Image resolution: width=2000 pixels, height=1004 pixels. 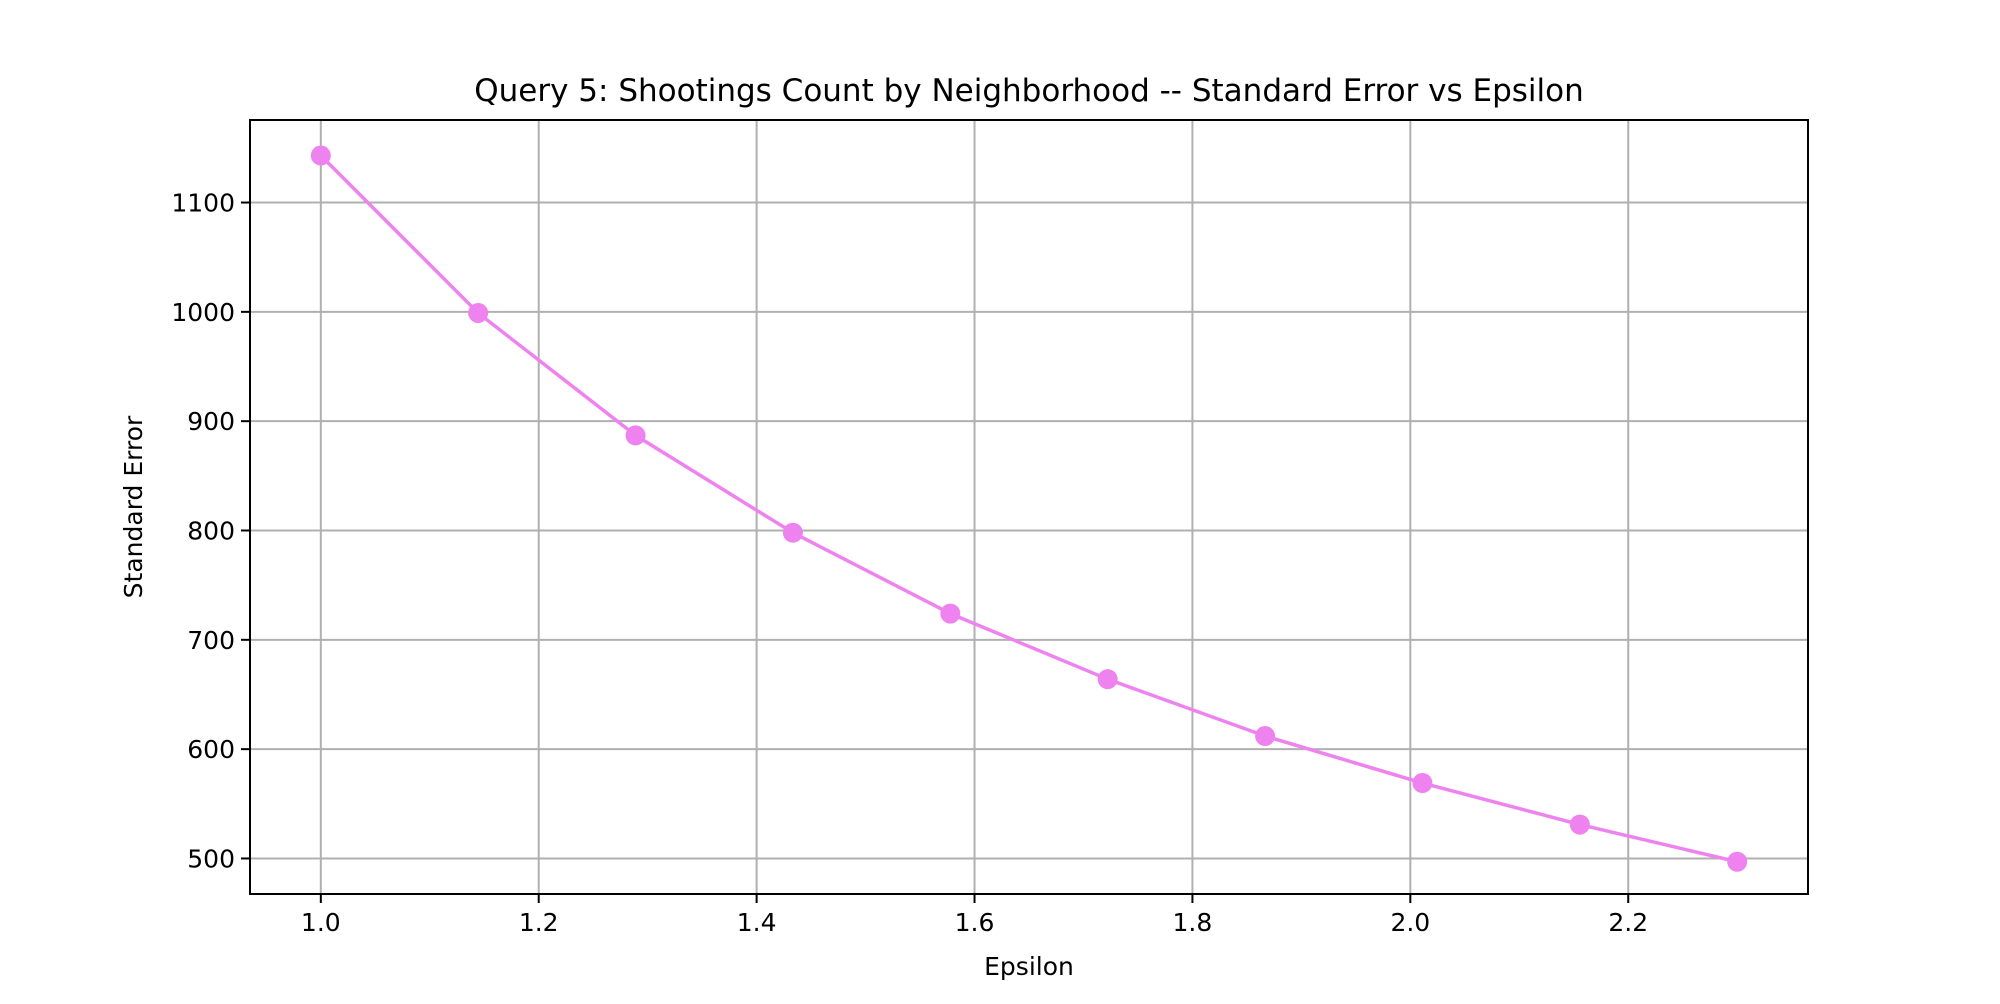 What do you see at coordinates (975, 922) in the screenshot?
I see `x-tick-label: 1.6` at bounding box center [975, 922].